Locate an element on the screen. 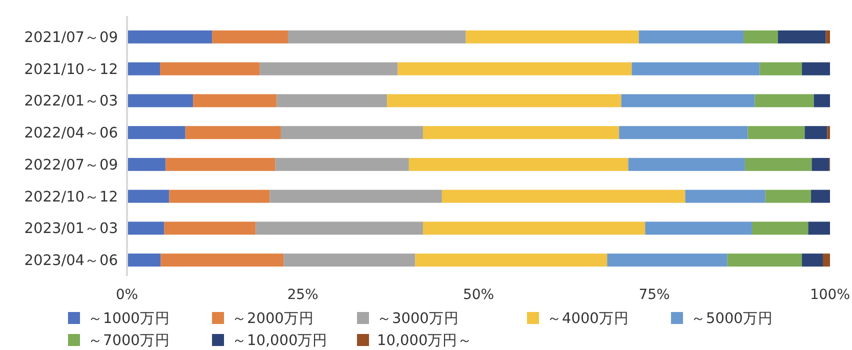  y-tick-label: 2022/04～06 is located at coordinates (71, 134).